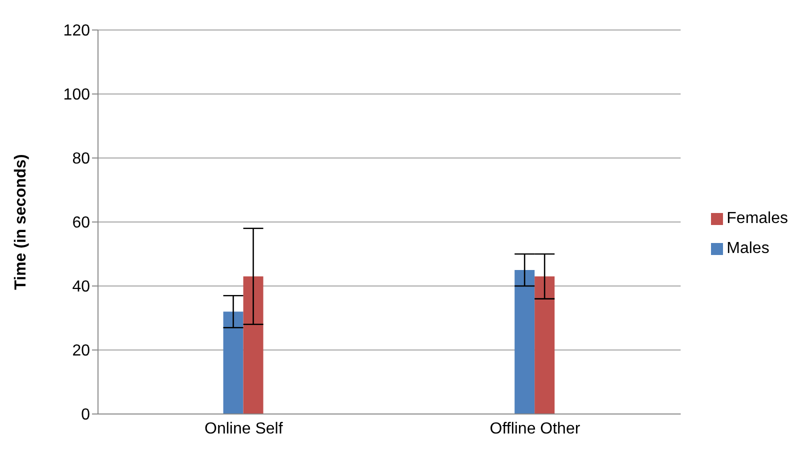 The width and height of the screenshot is (809, 461). What do you see at coordinates (76, 31) in the screenshot?
I see `y-tick-label: 120` at bounding box center [76, 31].